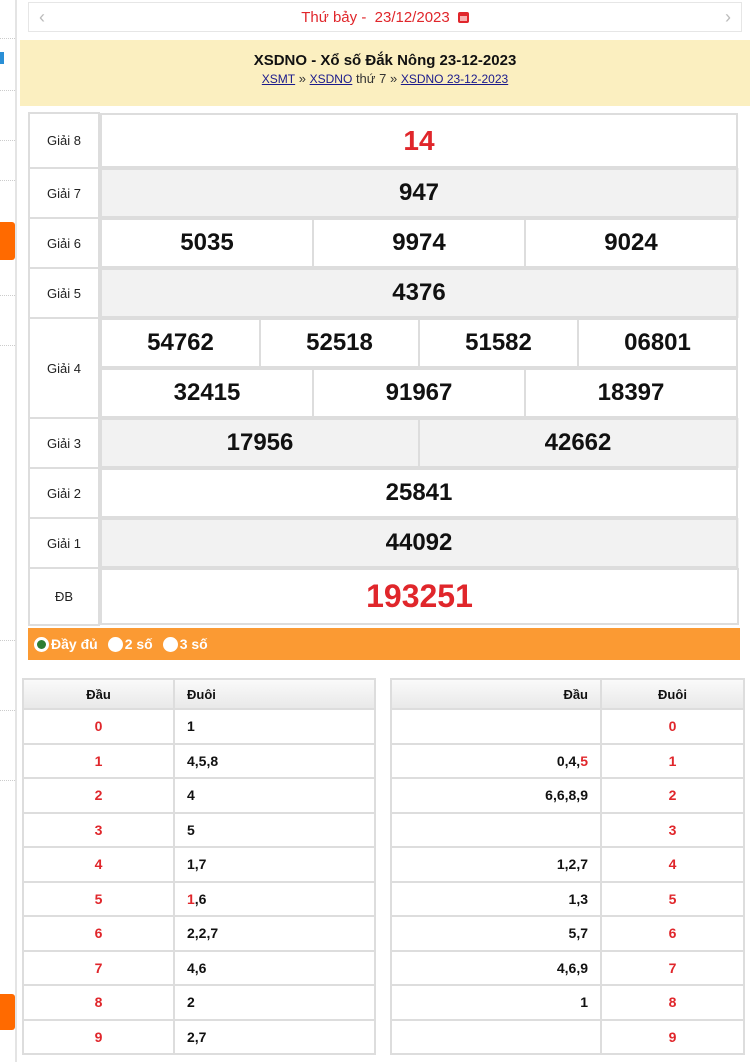 This screenshot has height=1062, width=750. I want to click on chevron-left-icon: ‹, so click(42, 17).